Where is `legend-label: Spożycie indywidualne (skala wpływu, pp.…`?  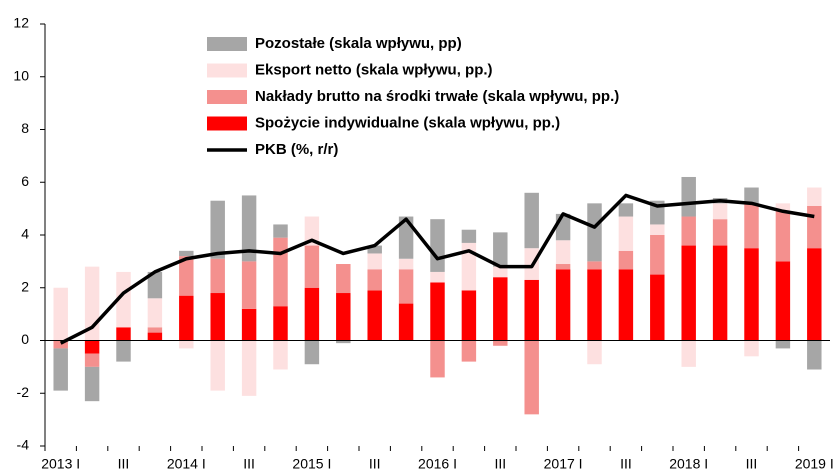 legend-label: Spożycie indywidualne (skala wpływu, pp.… is located at coordinates (407, 122).